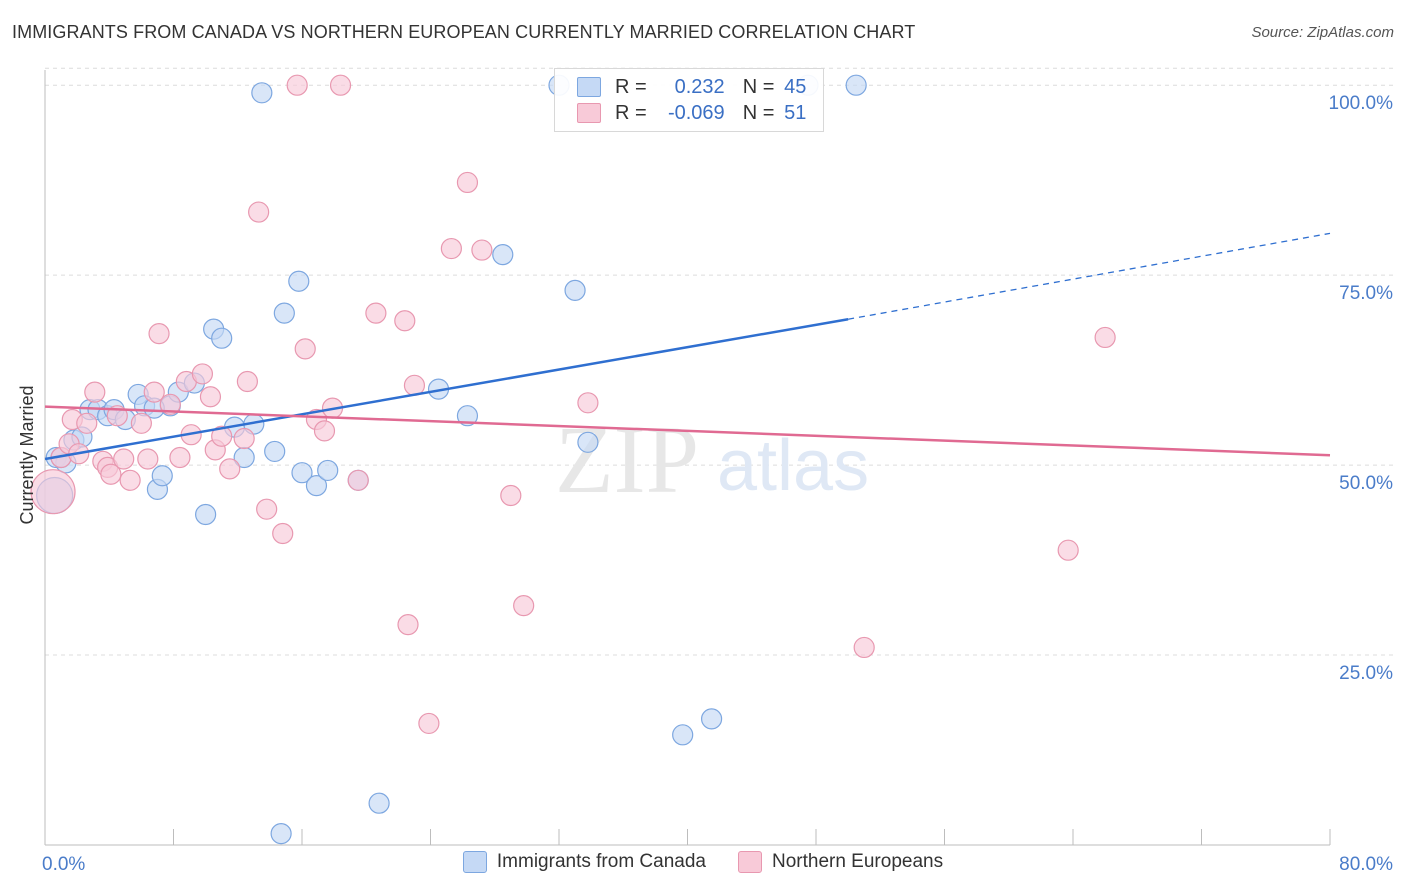 This screenshot has width=1406, height=892. What do you see at coordinates (1361, 103) in the screenshot?
I see `y-tick-label: 100.0%` at bounding box center [1361, 103].